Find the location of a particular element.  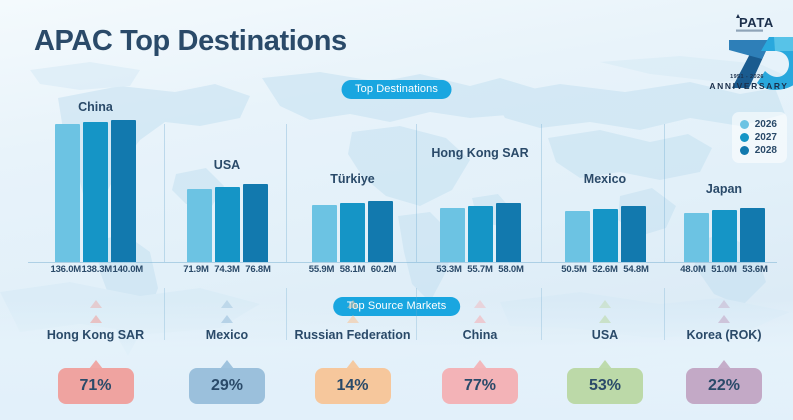

legend-item: 2026 is located at coordinates (758, 124).